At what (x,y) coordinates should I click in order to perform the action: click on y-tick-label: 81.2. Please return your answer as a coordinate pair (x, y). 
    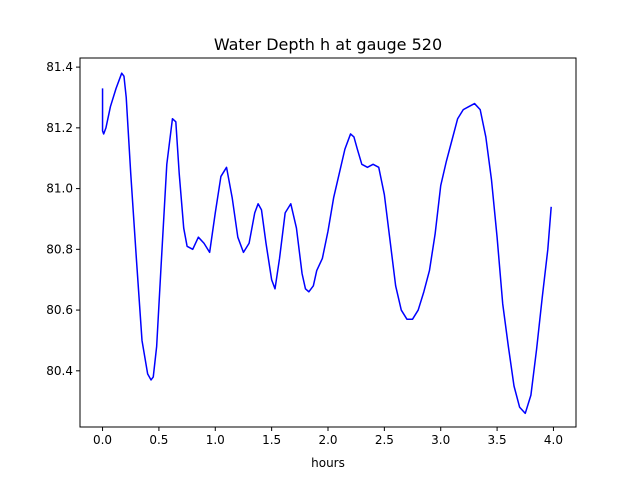
    Looking at the image, I should click on (59, 128).